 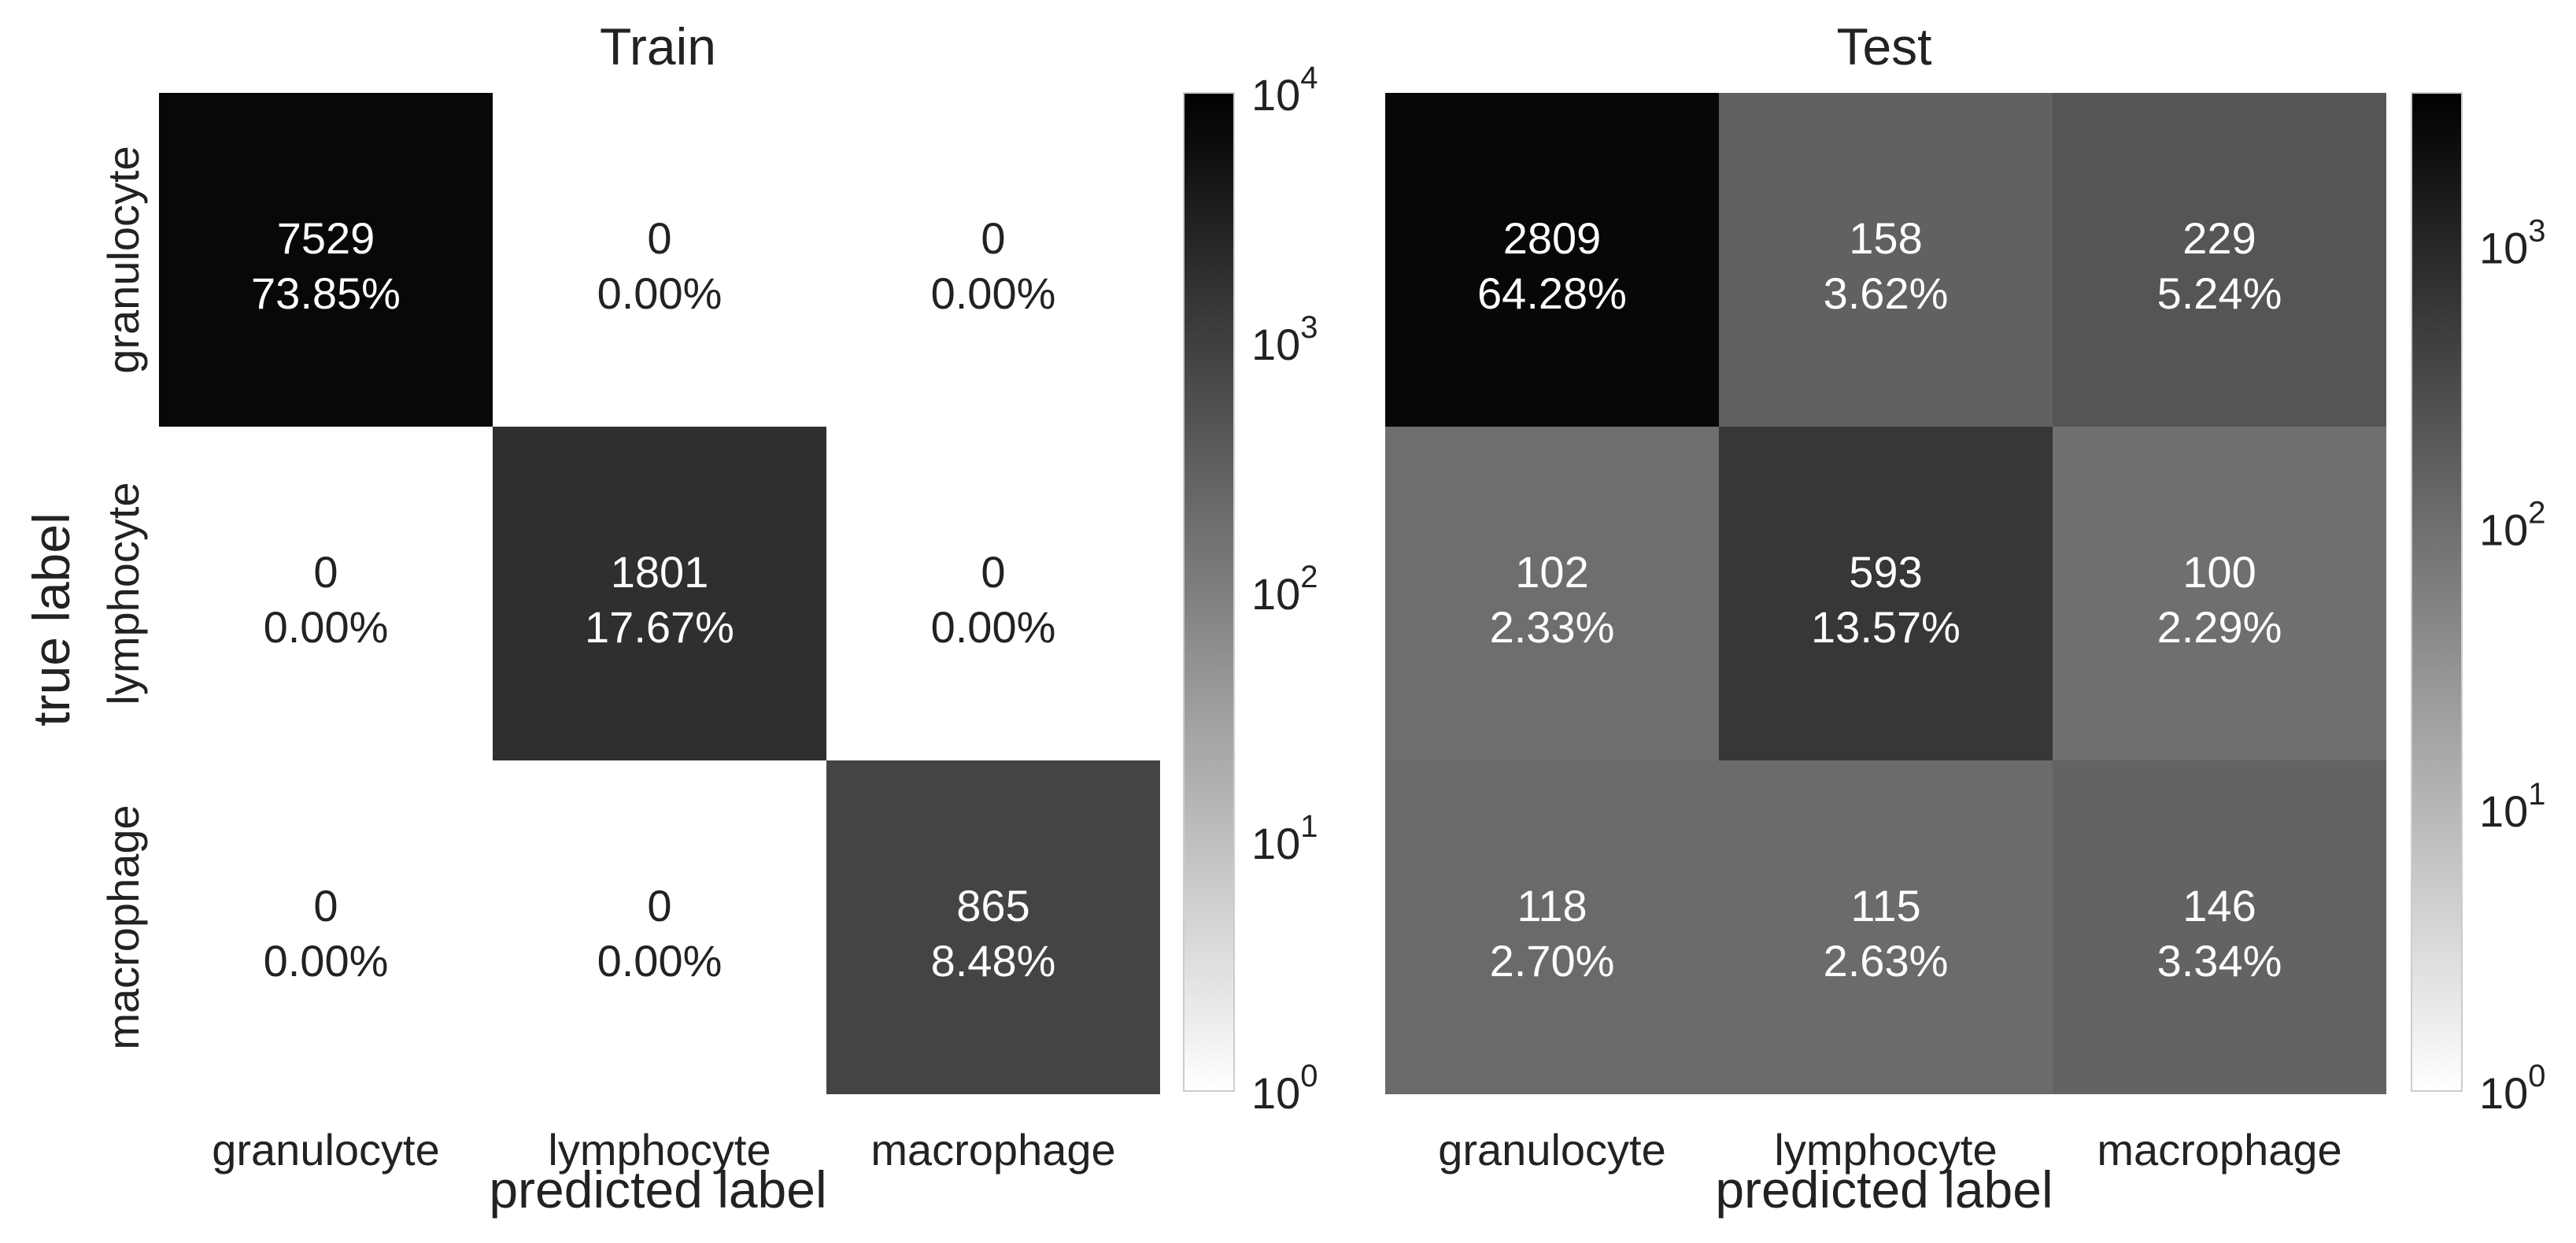 I want to click on test-cell-r0-c2, so click(x=2219, y=260).